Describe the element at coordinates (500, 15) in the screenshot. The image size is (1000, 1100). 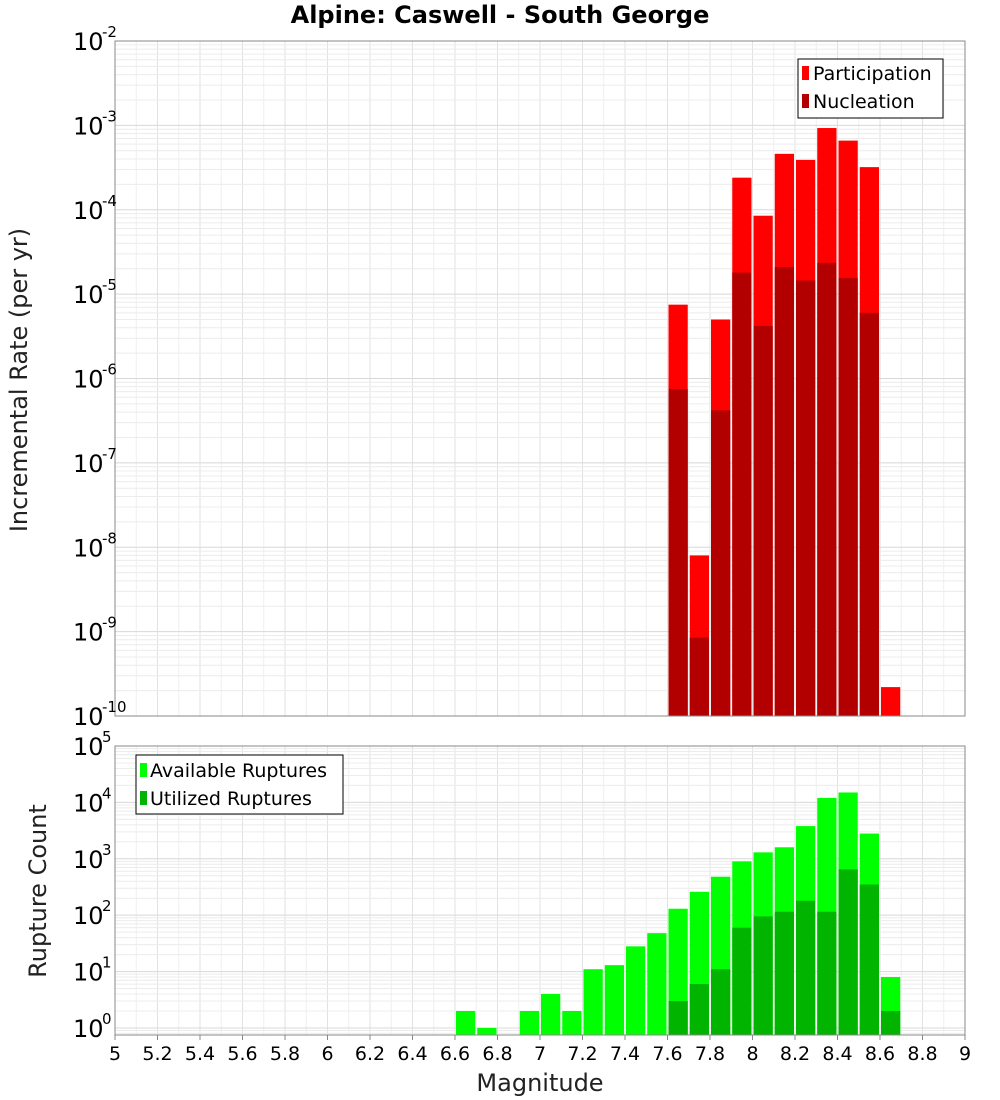
I see `chart-title: Alpine: Caswell - South George` at that location.